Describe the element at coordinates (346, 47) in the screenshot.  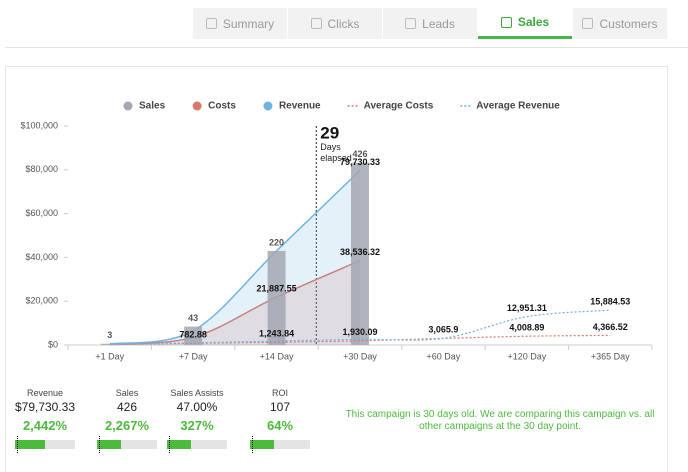
I see `divider` at that location.